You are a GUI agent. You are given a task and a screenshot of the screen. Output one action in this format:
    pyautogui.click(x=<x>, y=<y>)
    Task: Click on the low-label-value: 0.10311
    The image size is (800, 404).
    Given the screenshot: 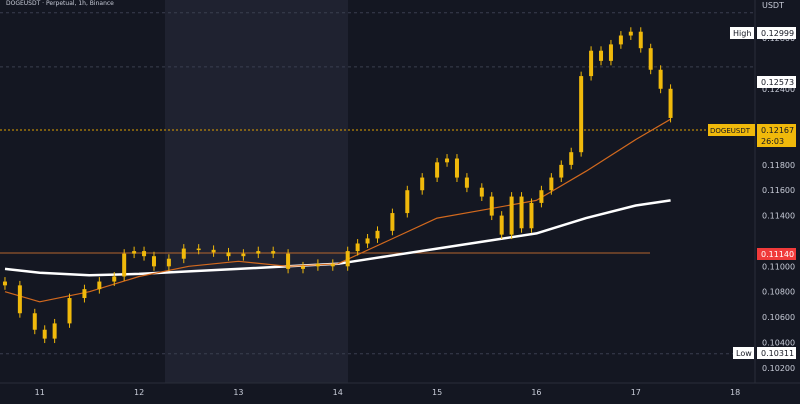 What is the action you would take?
    pyautogui.click(x=777, y=353)
    